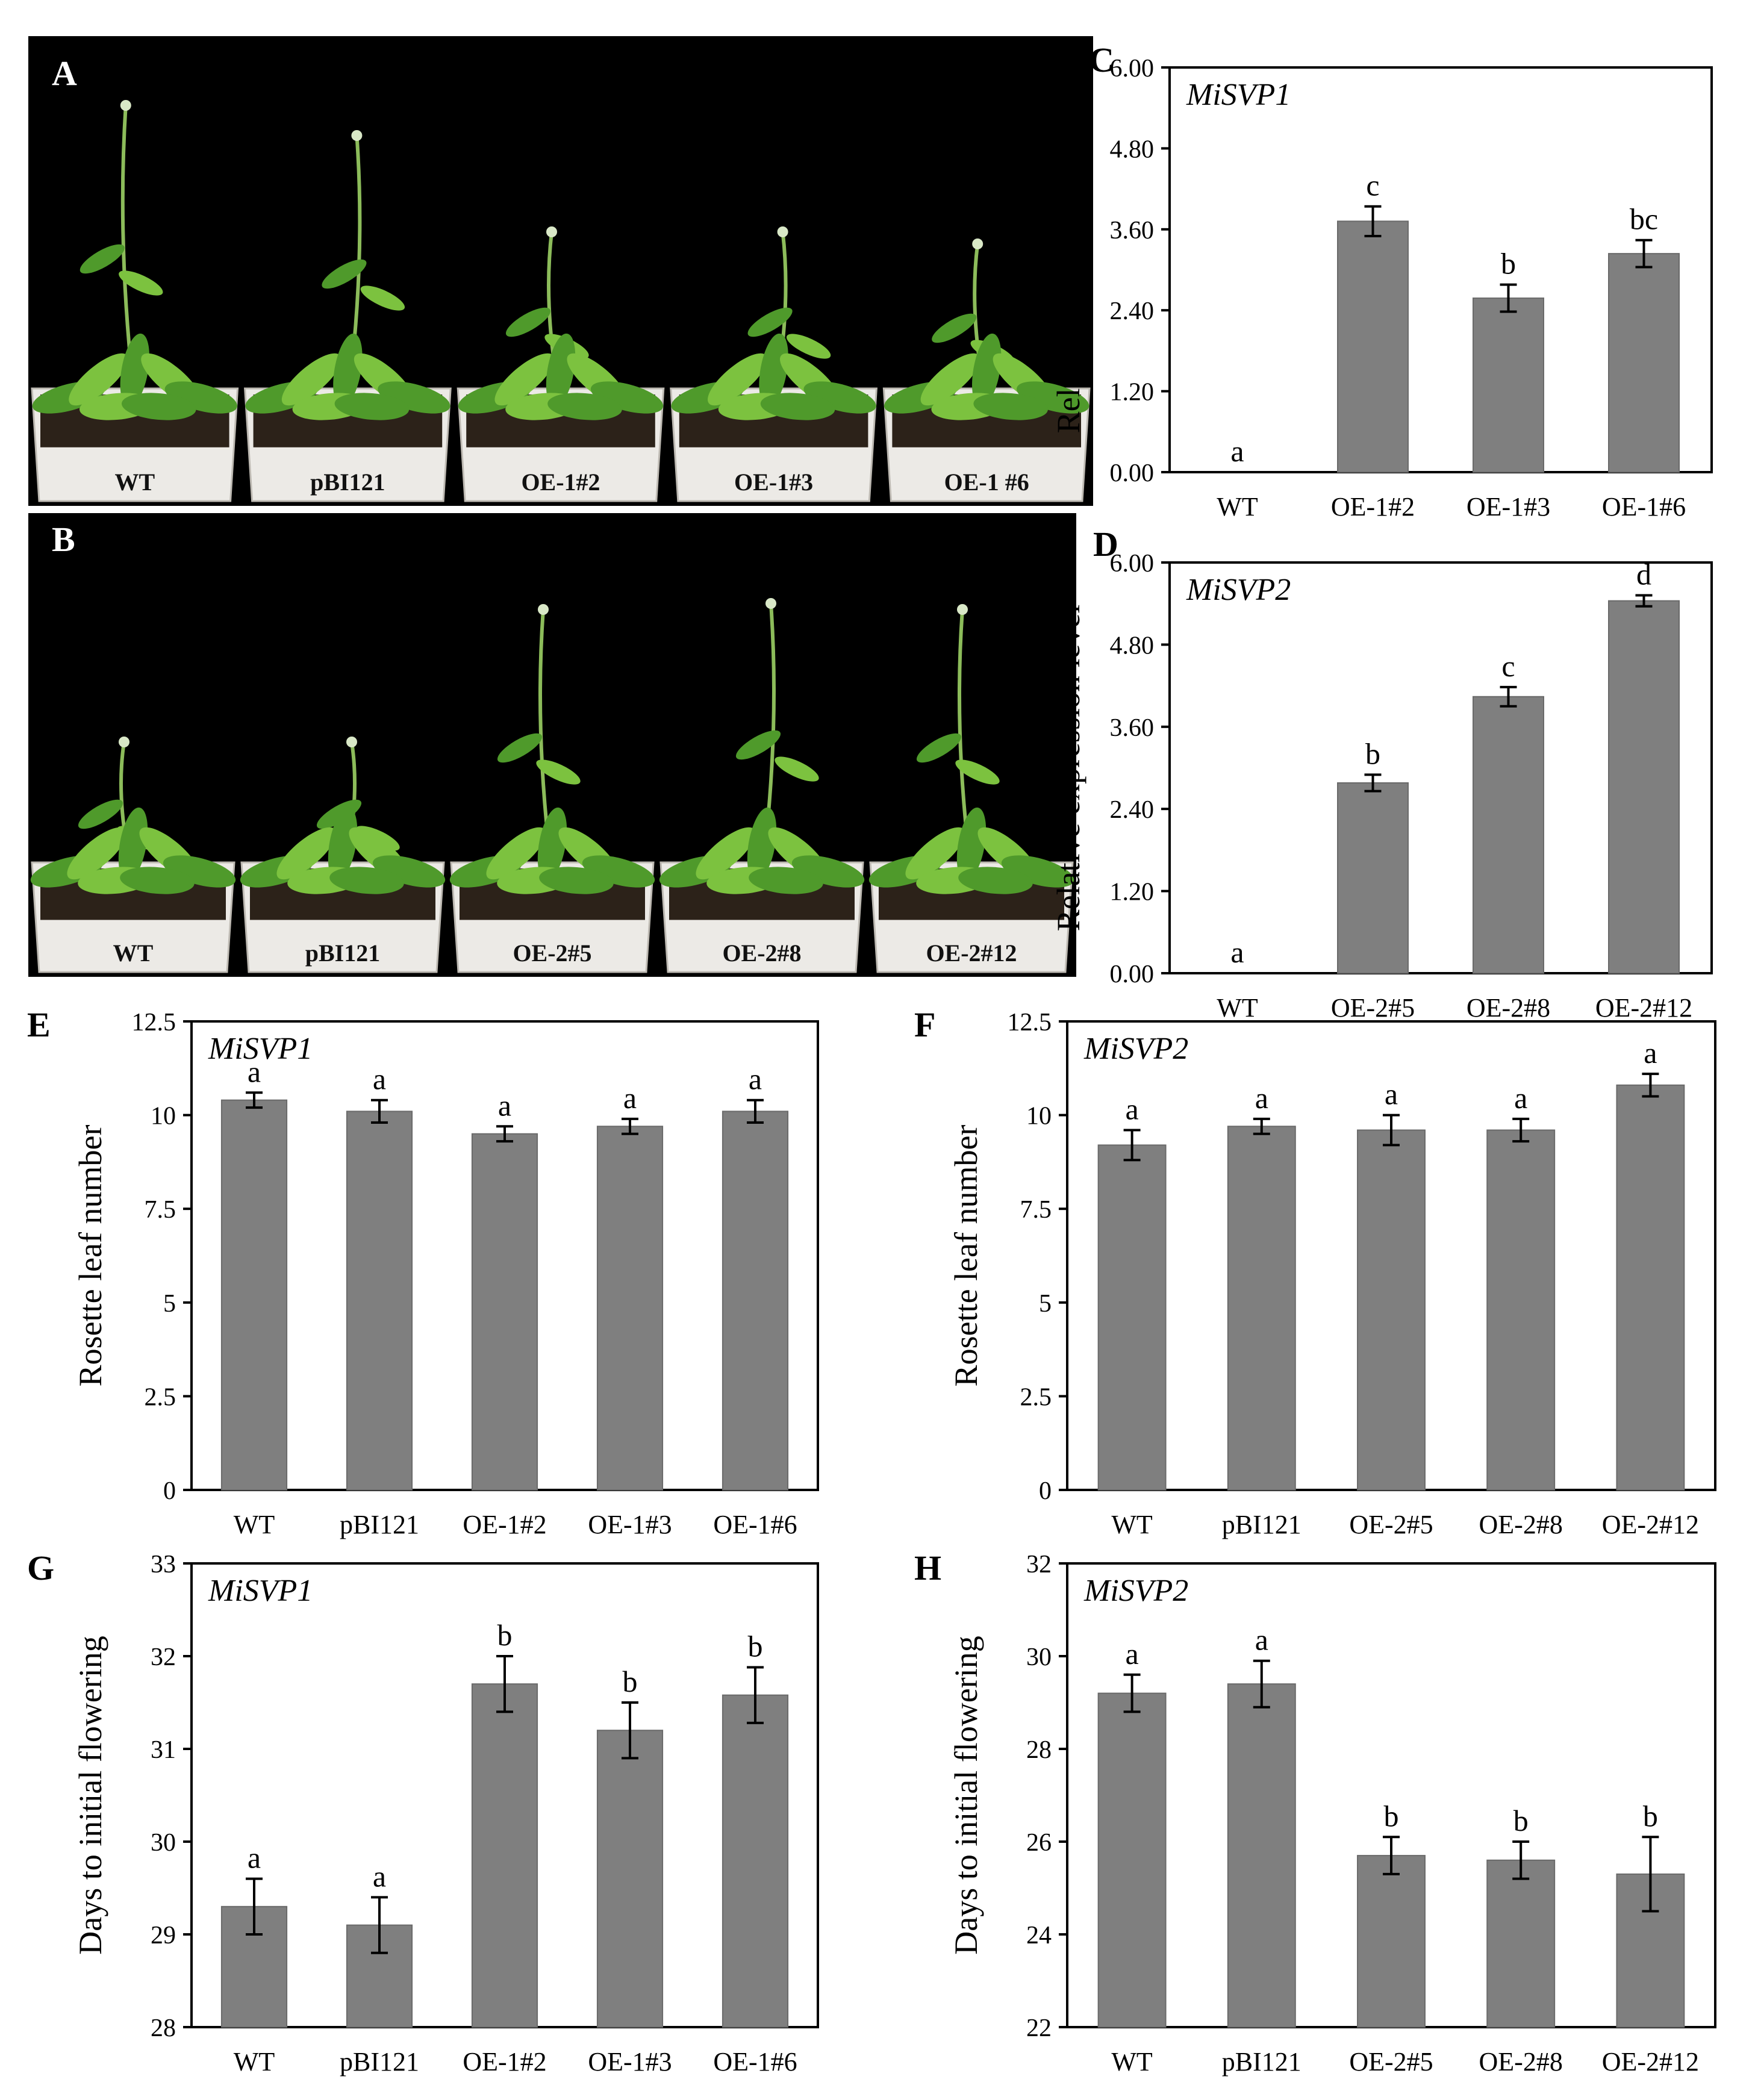  I want to click on y-tick-label: 29, so click(164, 1935).